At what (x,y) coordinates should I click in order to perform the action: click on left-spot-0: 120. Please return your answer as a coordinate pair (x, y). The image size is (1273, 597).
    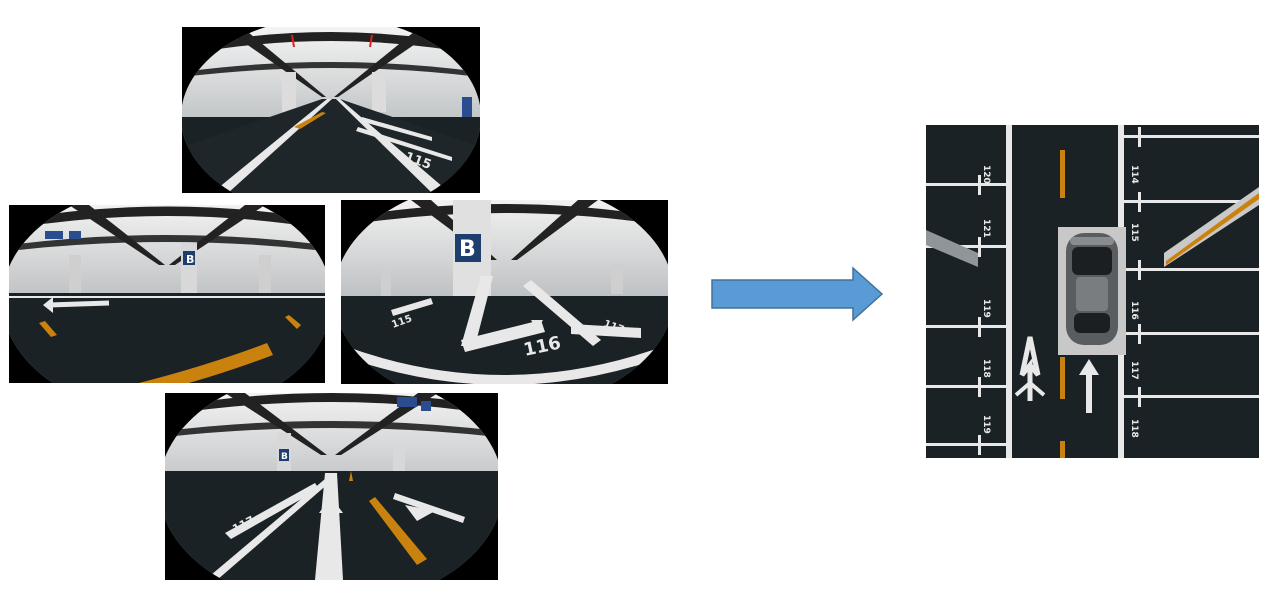
    Looking at the image, I should click on (986, 174).